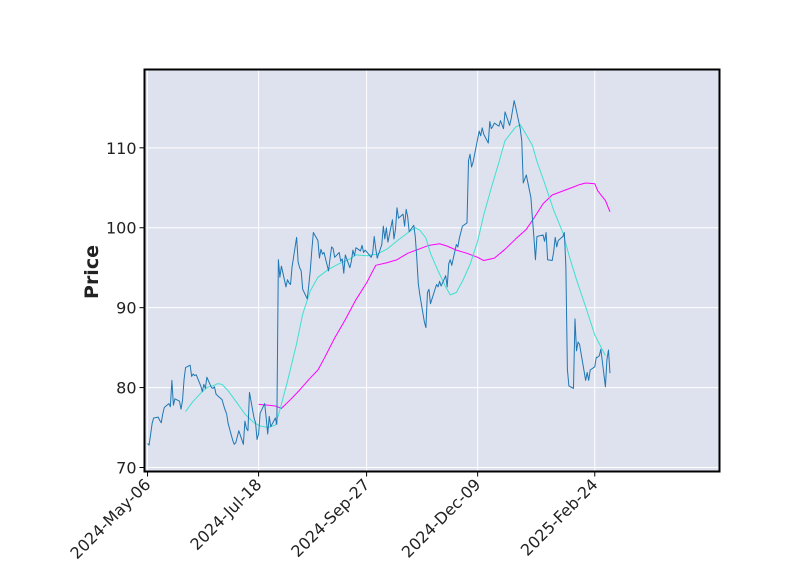 This screenshot has height=575, width=800. What do you see at coordinates (126, 388) in the screenshot?
I see `y-tick-label: 80` at bounding box center [126, 388].